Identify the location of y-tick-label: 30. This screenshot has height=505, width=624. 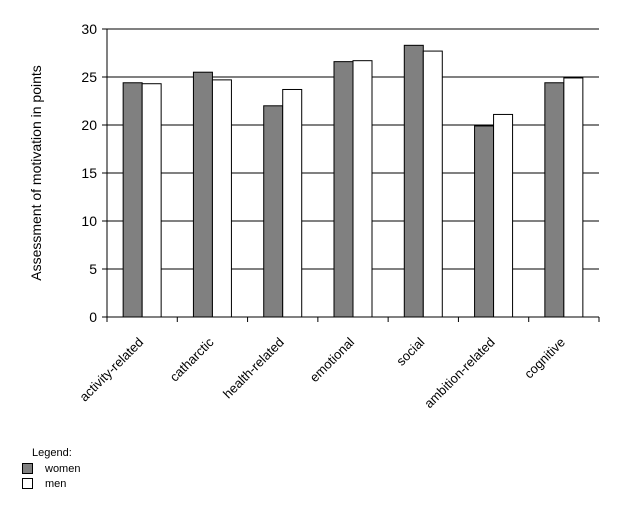
(89, 29).